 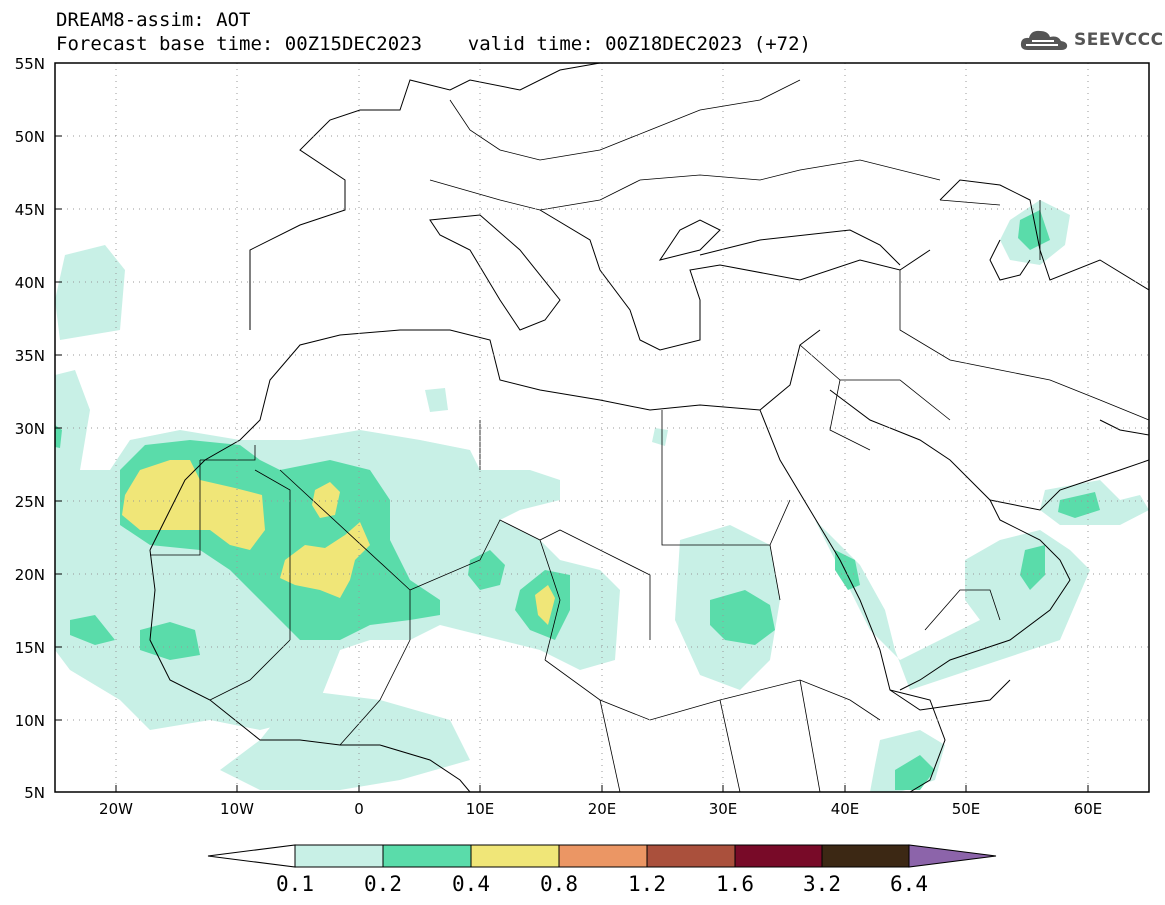 I want to click on colorbar-over-triangle, so click(x=952, y=856).